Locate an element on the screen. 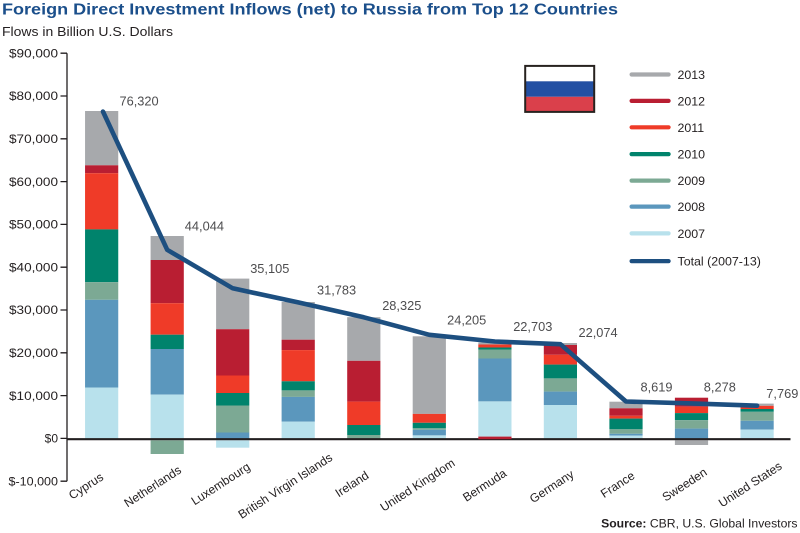 The image size is (800, 533). svg-text: 2007 is located at coordinates (692, 234).